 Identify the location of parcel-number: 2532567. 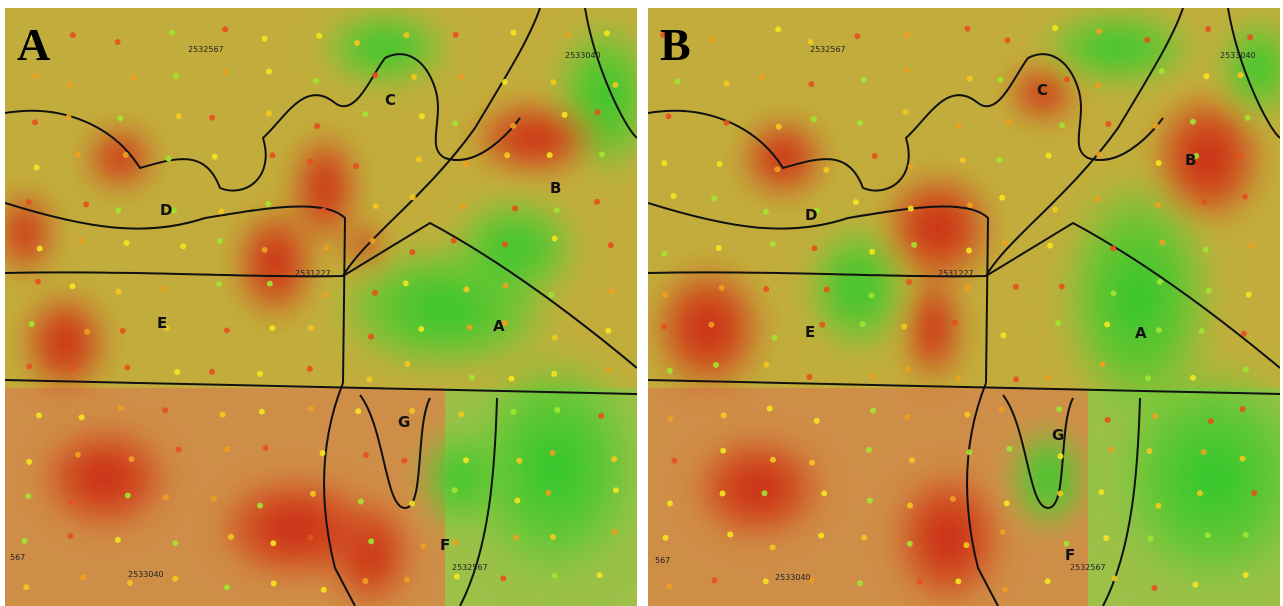
(828, 49).